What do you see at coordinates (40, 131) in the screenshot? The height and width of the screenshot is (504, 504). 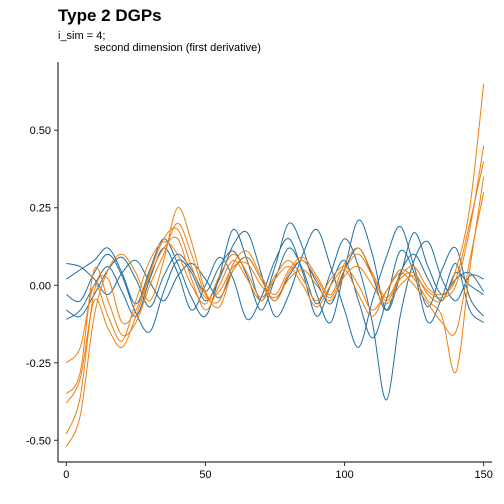 I see `y-tick-label: 0.50` at bounding box center [40, 131].